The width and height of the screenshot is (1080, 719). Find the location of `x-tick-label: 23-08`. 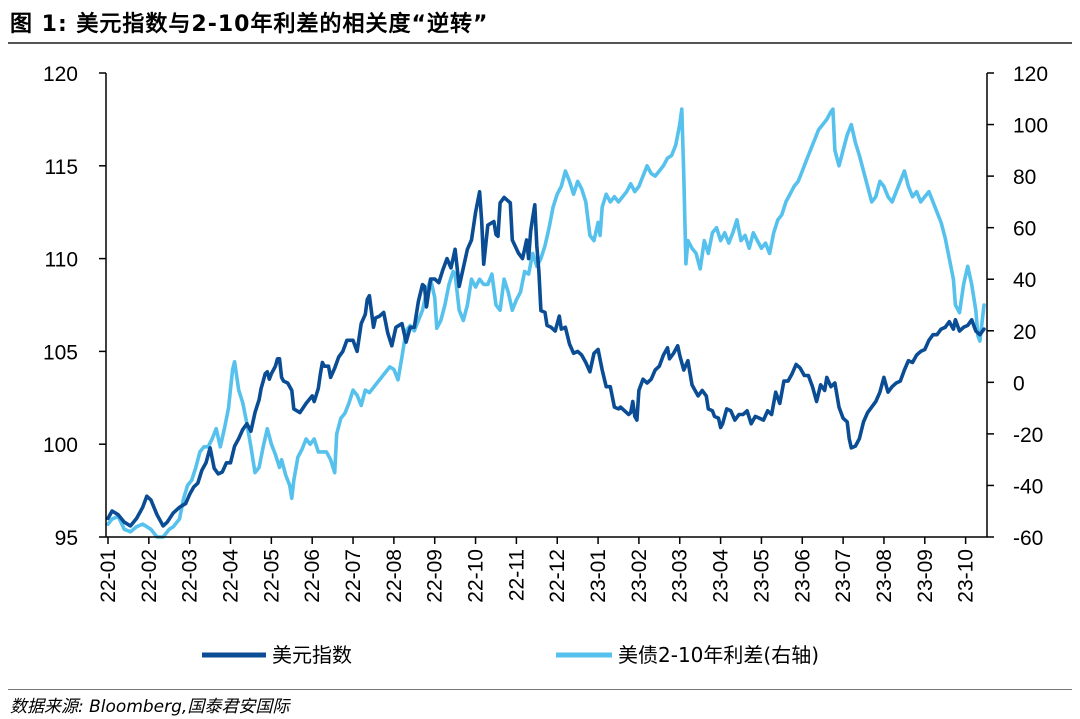

x-tick-label: 23-08 is located at coordinates (884, 576).